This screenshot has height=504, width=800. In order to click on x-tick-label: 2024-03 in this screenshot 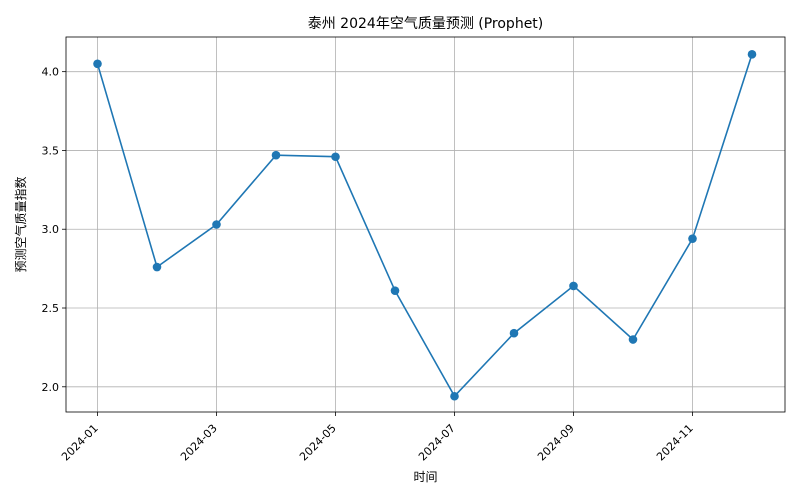, I will do `click(199, 443)`.